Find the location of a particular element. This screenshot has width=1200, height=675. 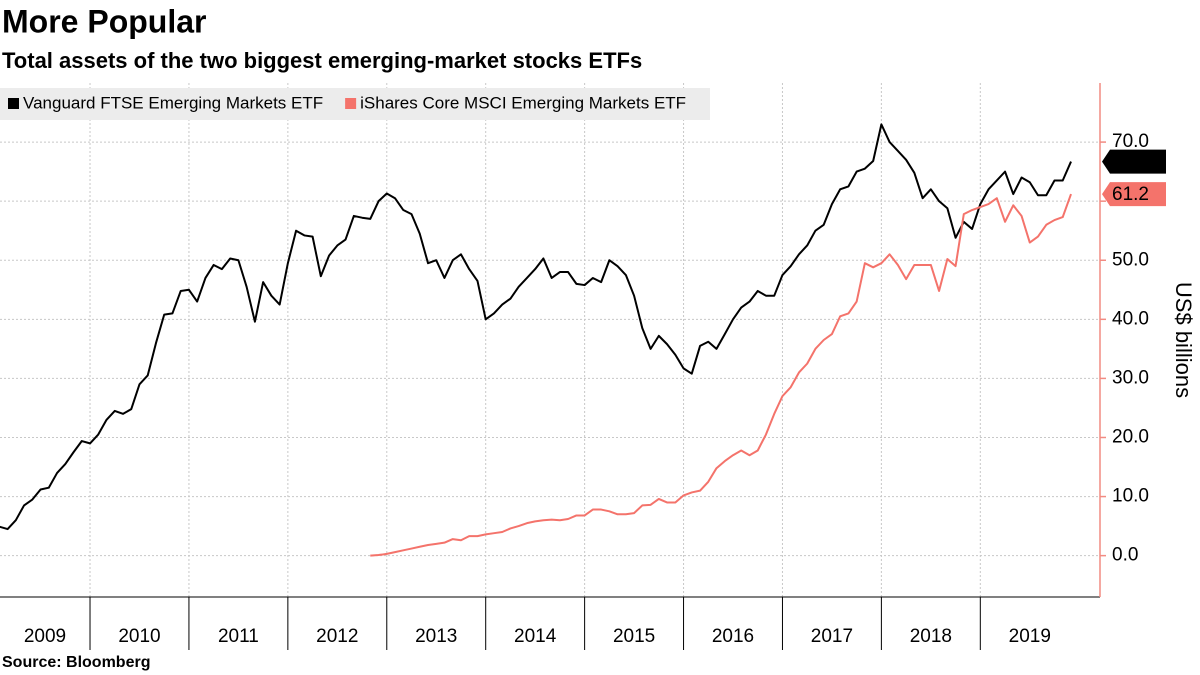

x-tick-label: 2013 is located at coordinates (436, 636).